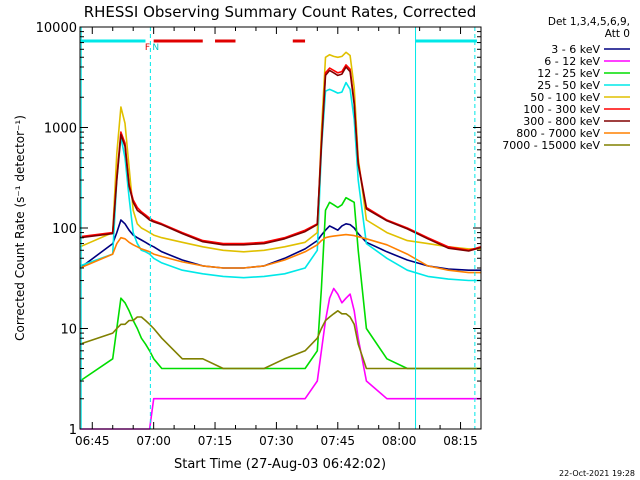 The height and width of the screenshot is (480, 640). I want to click on x-tick-label: 08:00, so click(399, 441).